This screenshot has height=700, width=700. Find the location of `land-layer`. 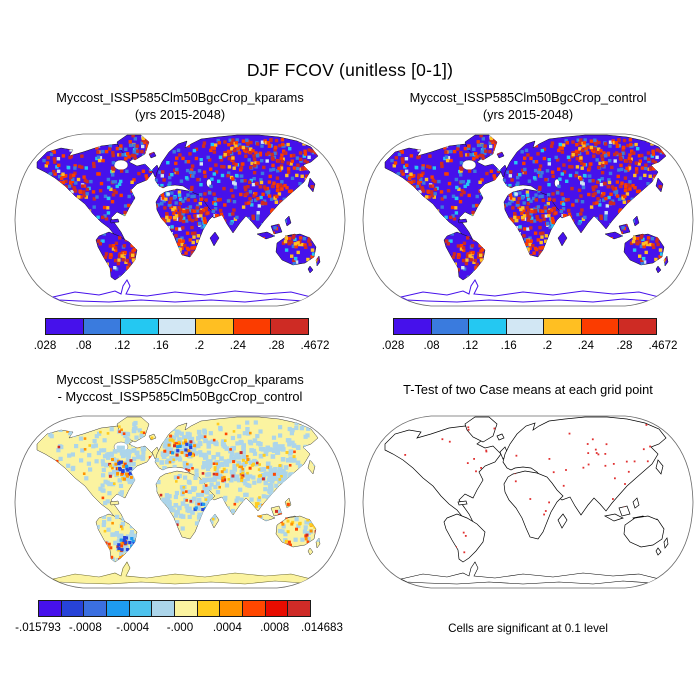

land-layer is located at coordinates (526, 500).